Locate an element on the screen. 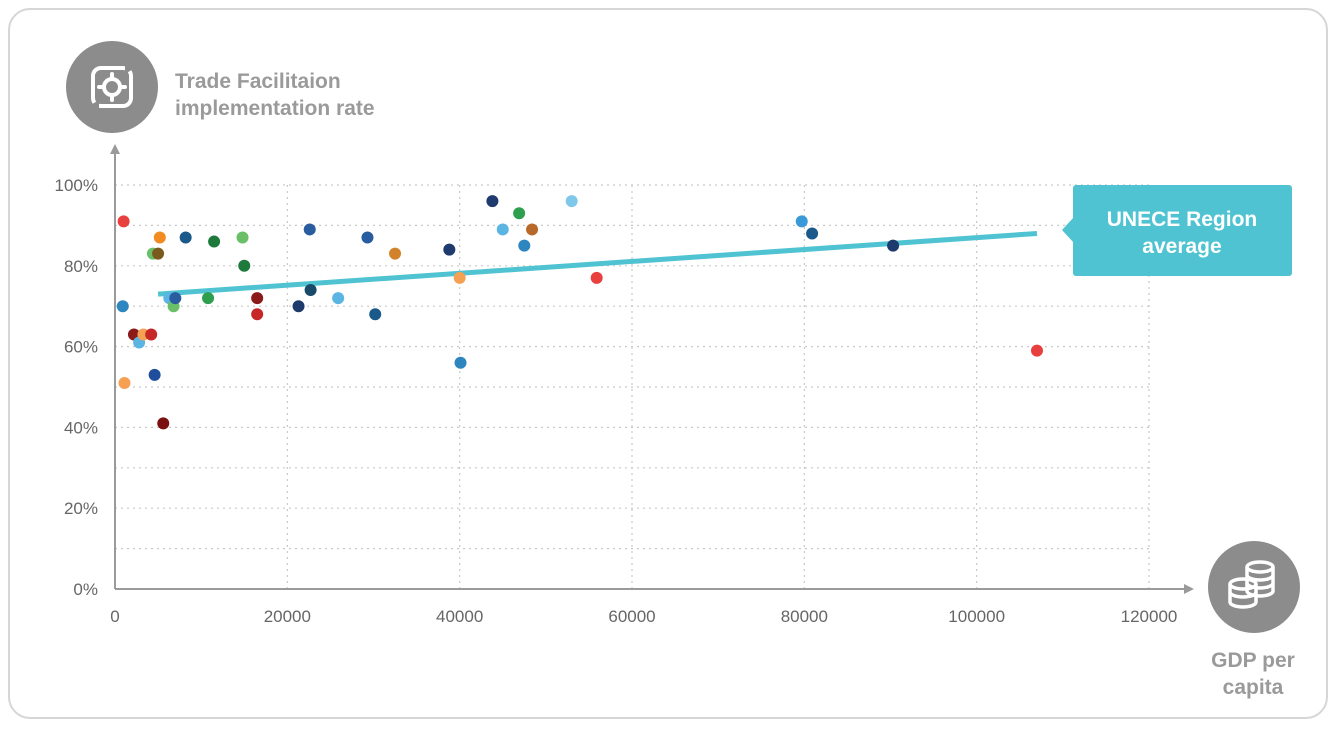 This screenshot has width=1338, height=729. trend-line-group is located at coordinates (597, 263).